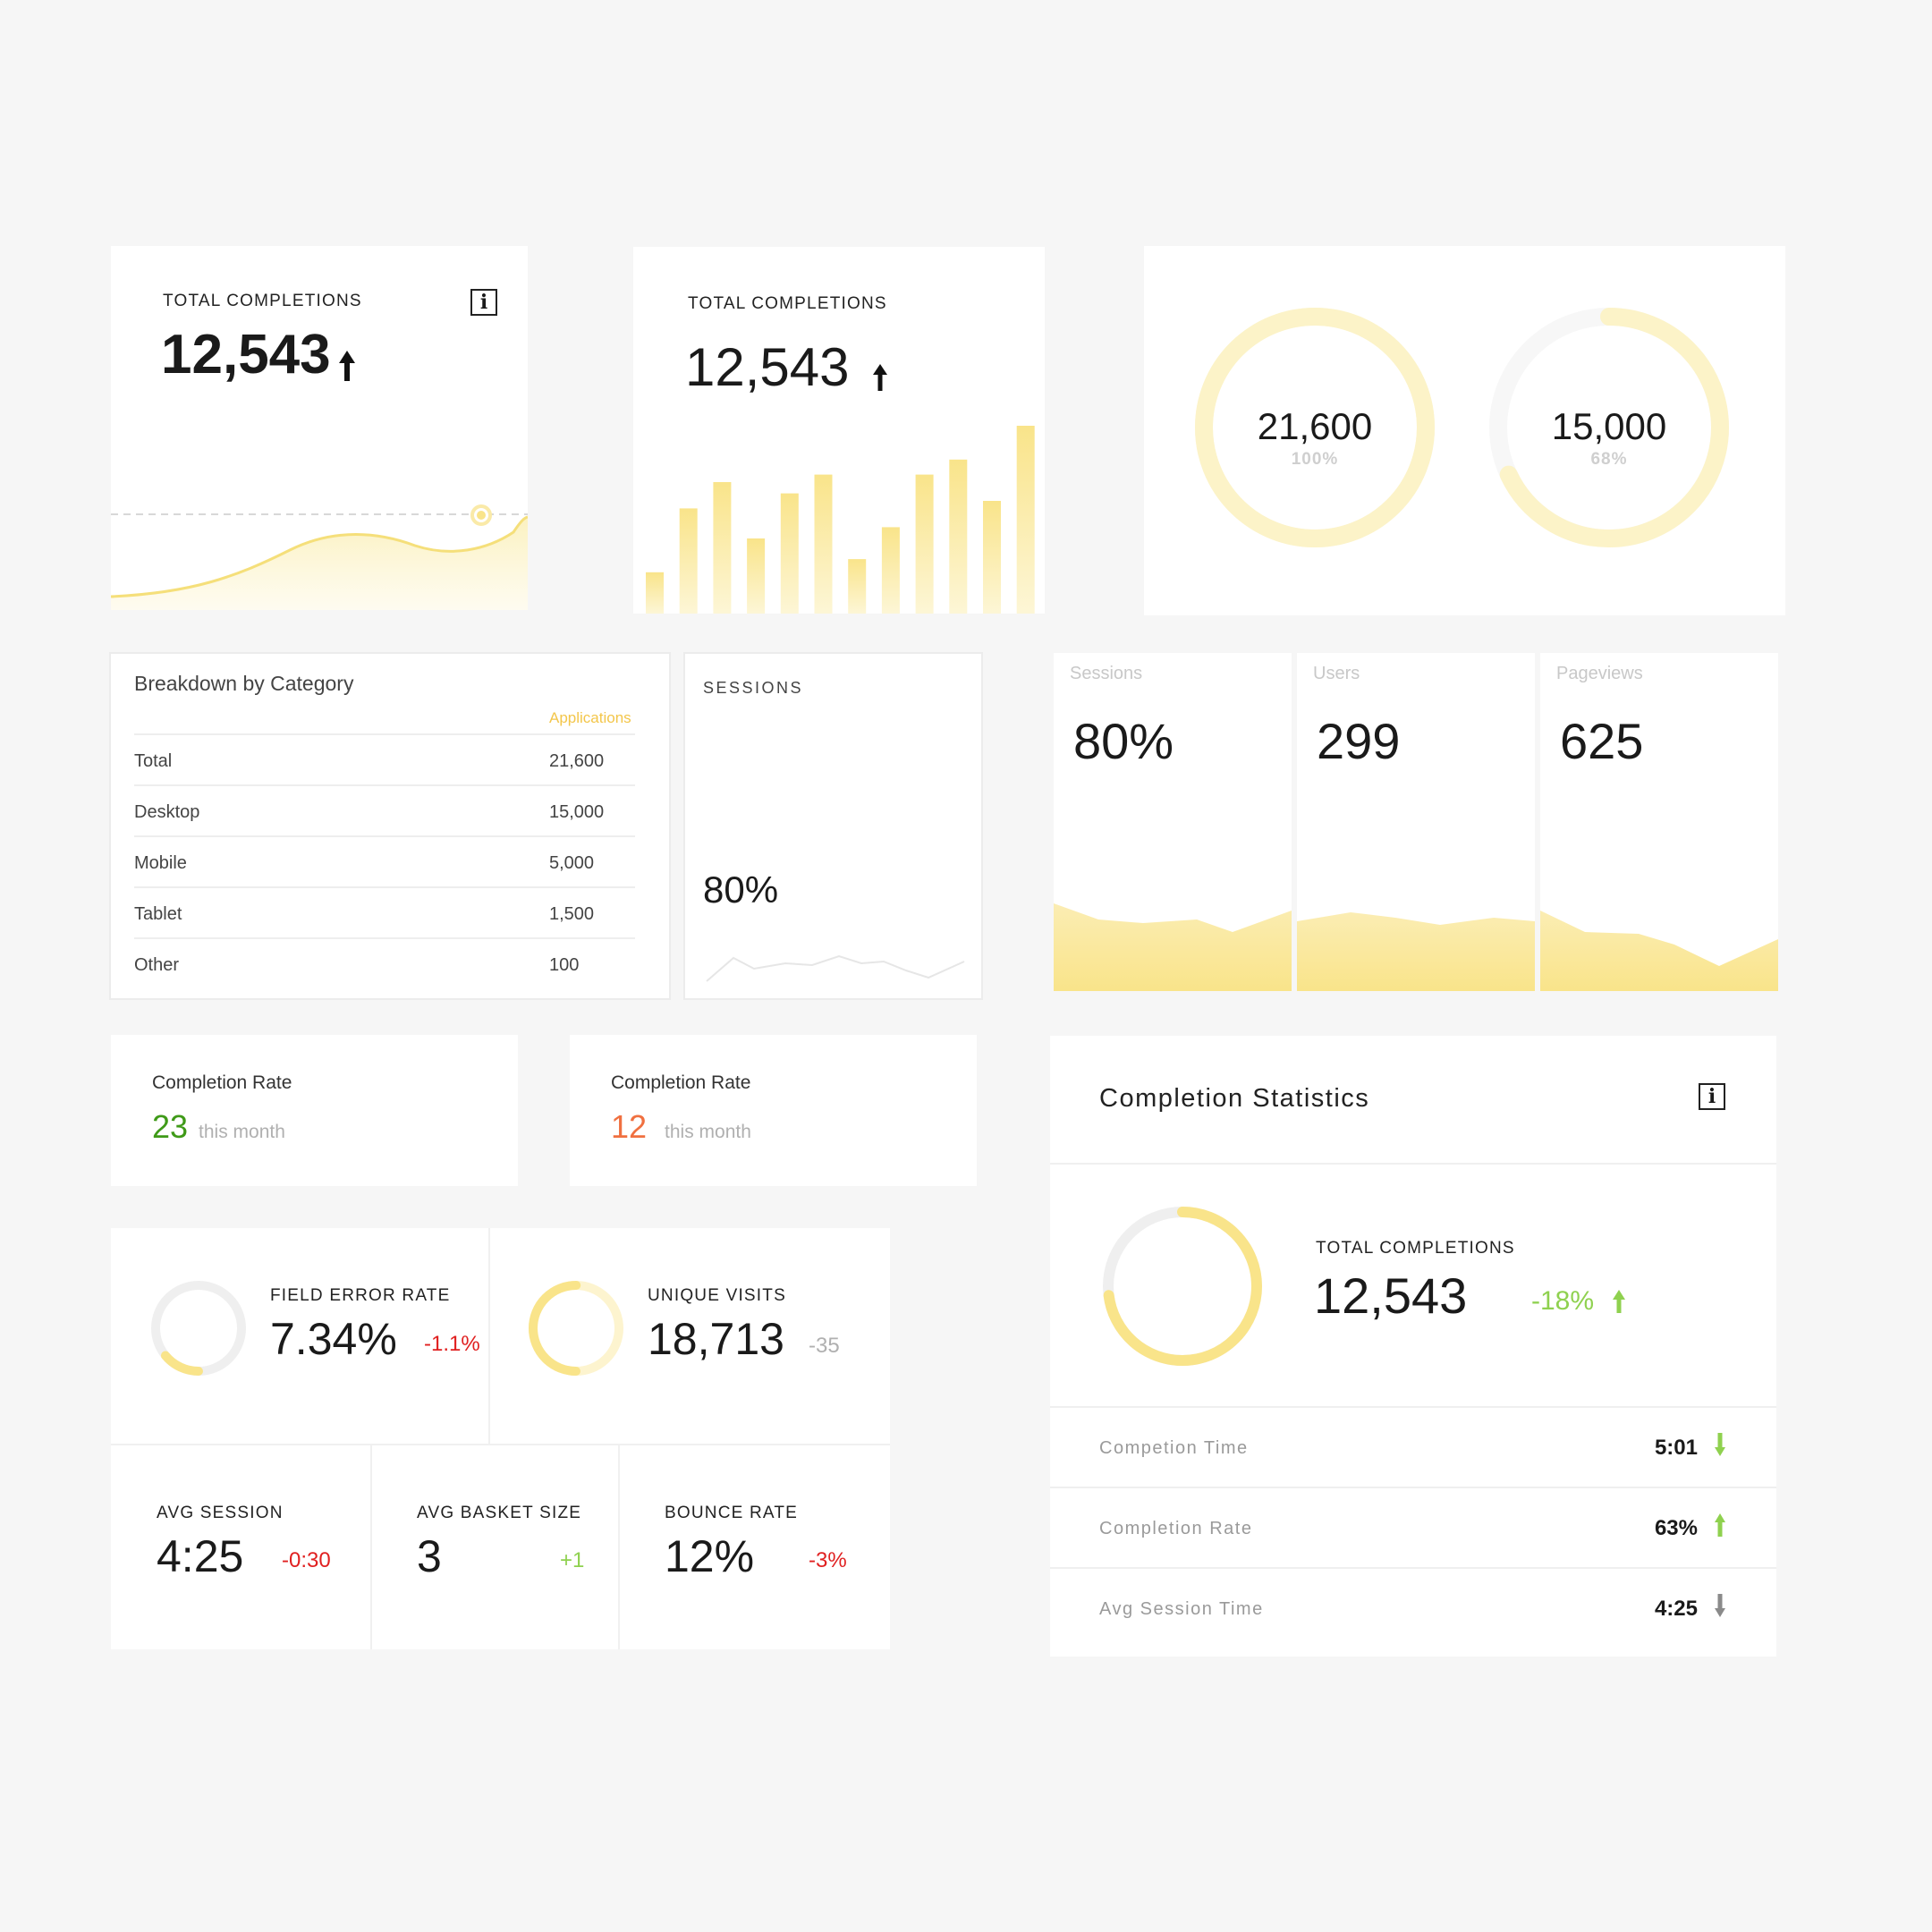 Image resolution: width=1932 pixels, height=1932 pixels. What do you see at coordinates (262, 301) in the screenshot?
I see `card-label: TOTAL COMPLETIONS` at bounding box center [262, 301].